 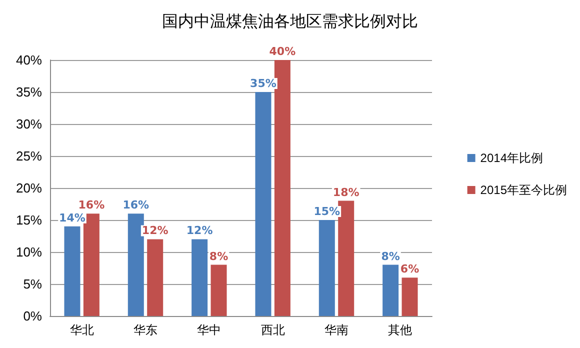 I want to click on y-tick-label: 30%, so click(x=29, y=124).